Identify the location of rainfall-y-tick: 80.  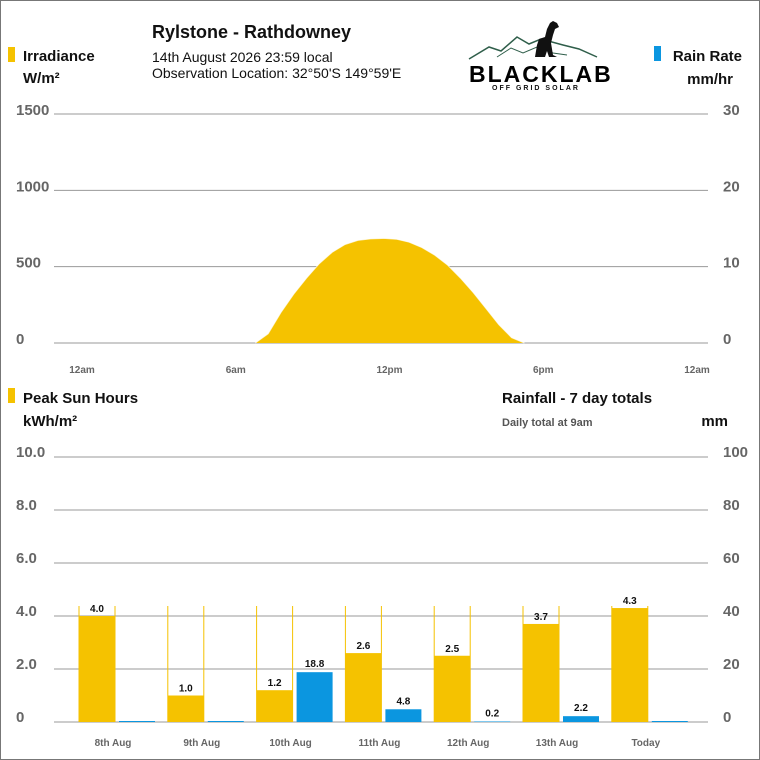
(731, 505).